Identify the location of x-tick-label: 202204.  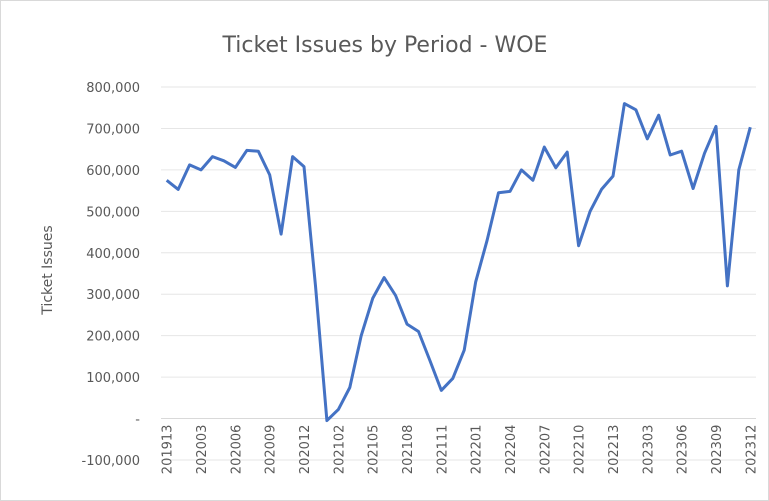
(511, 450).